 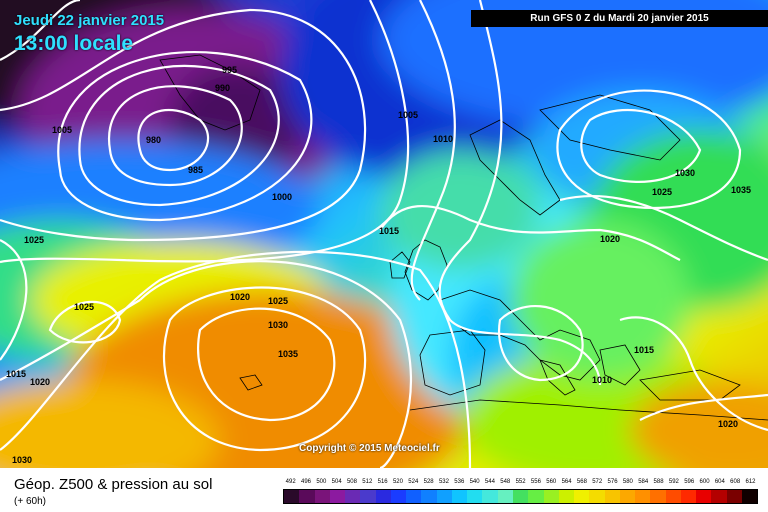 What do you see at coordinates (74, 43) in the screenshot?
I see `valid-time: 13:00 locale` at bounding box center [74, 43].